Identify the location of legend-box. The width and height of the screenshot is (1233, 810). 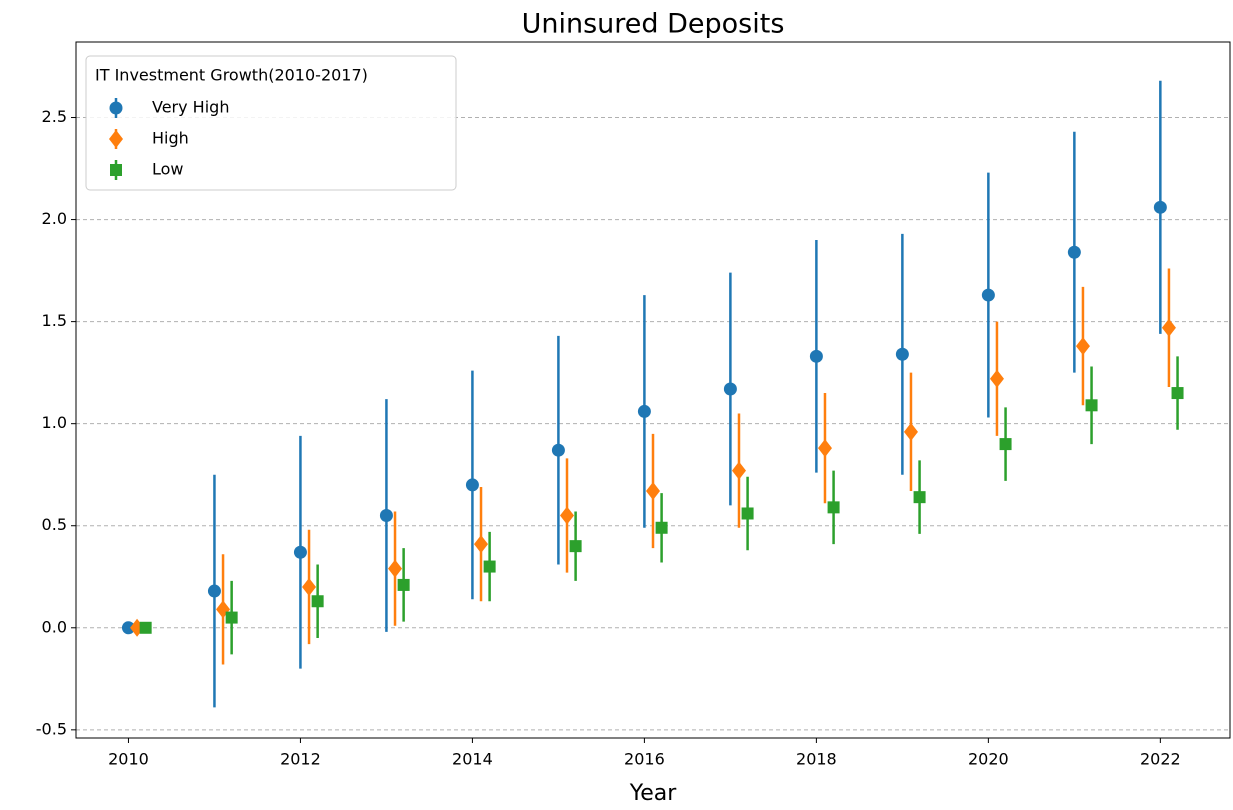
(271, 123).